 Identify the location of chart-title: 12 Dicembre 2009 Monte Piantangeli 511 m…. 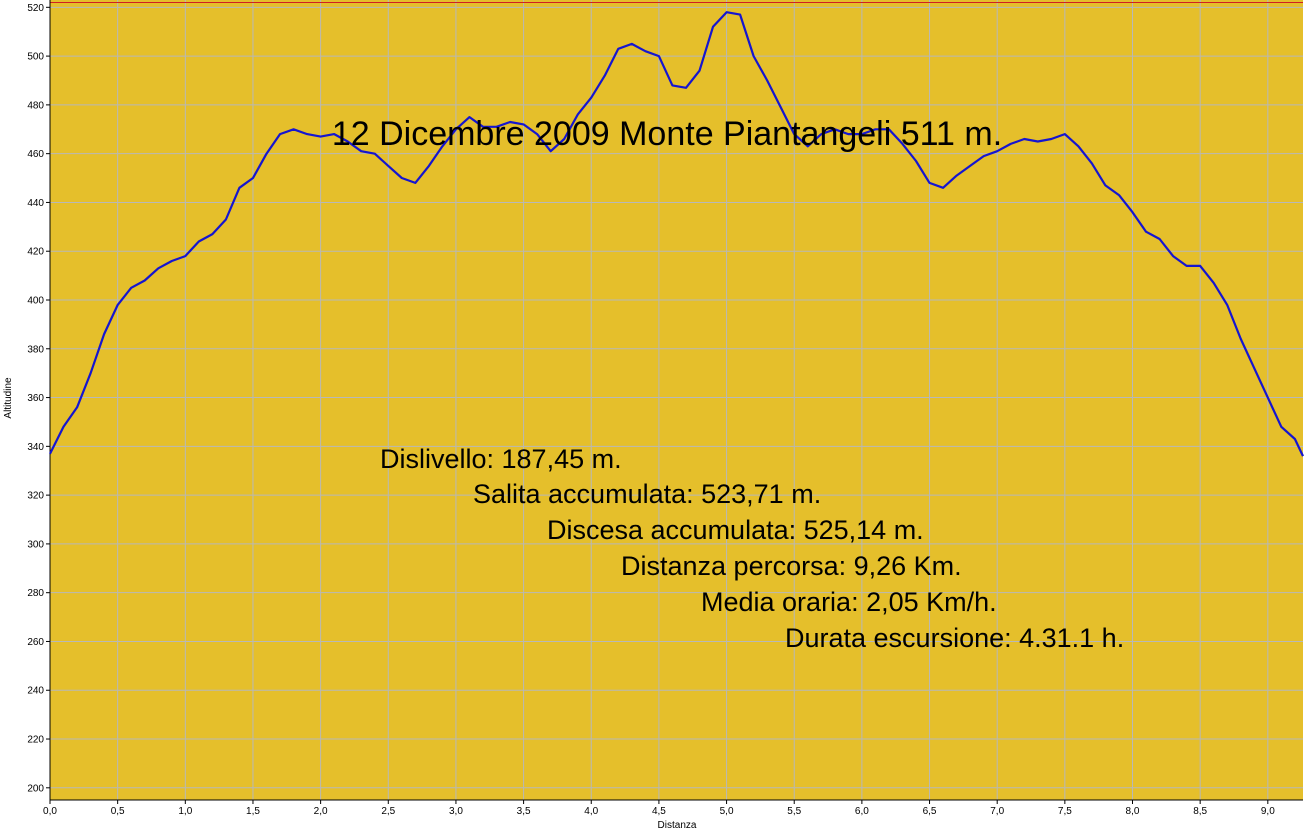
(667, 134).